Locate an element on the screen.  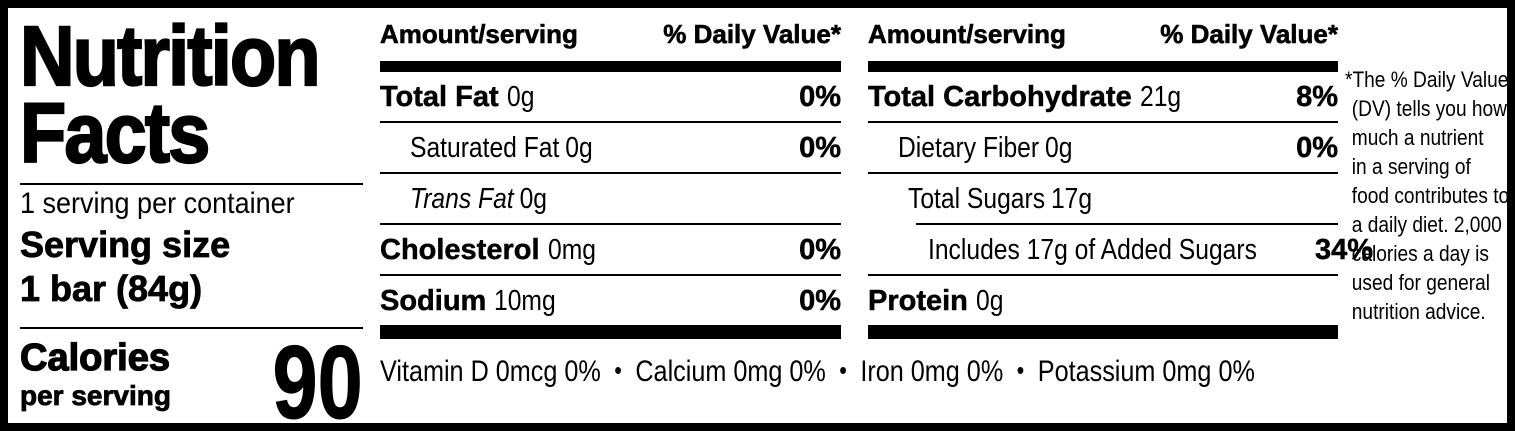
calories-label-block: Calories per serving is located at coordinates (95, 379).